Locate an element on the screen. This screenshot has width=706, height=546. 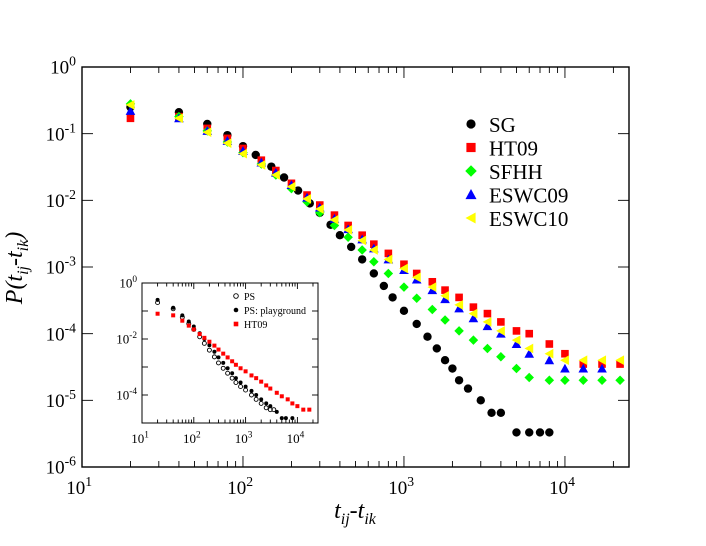
inset-y-tick-label: 100 is located at coordinates (128, 282).